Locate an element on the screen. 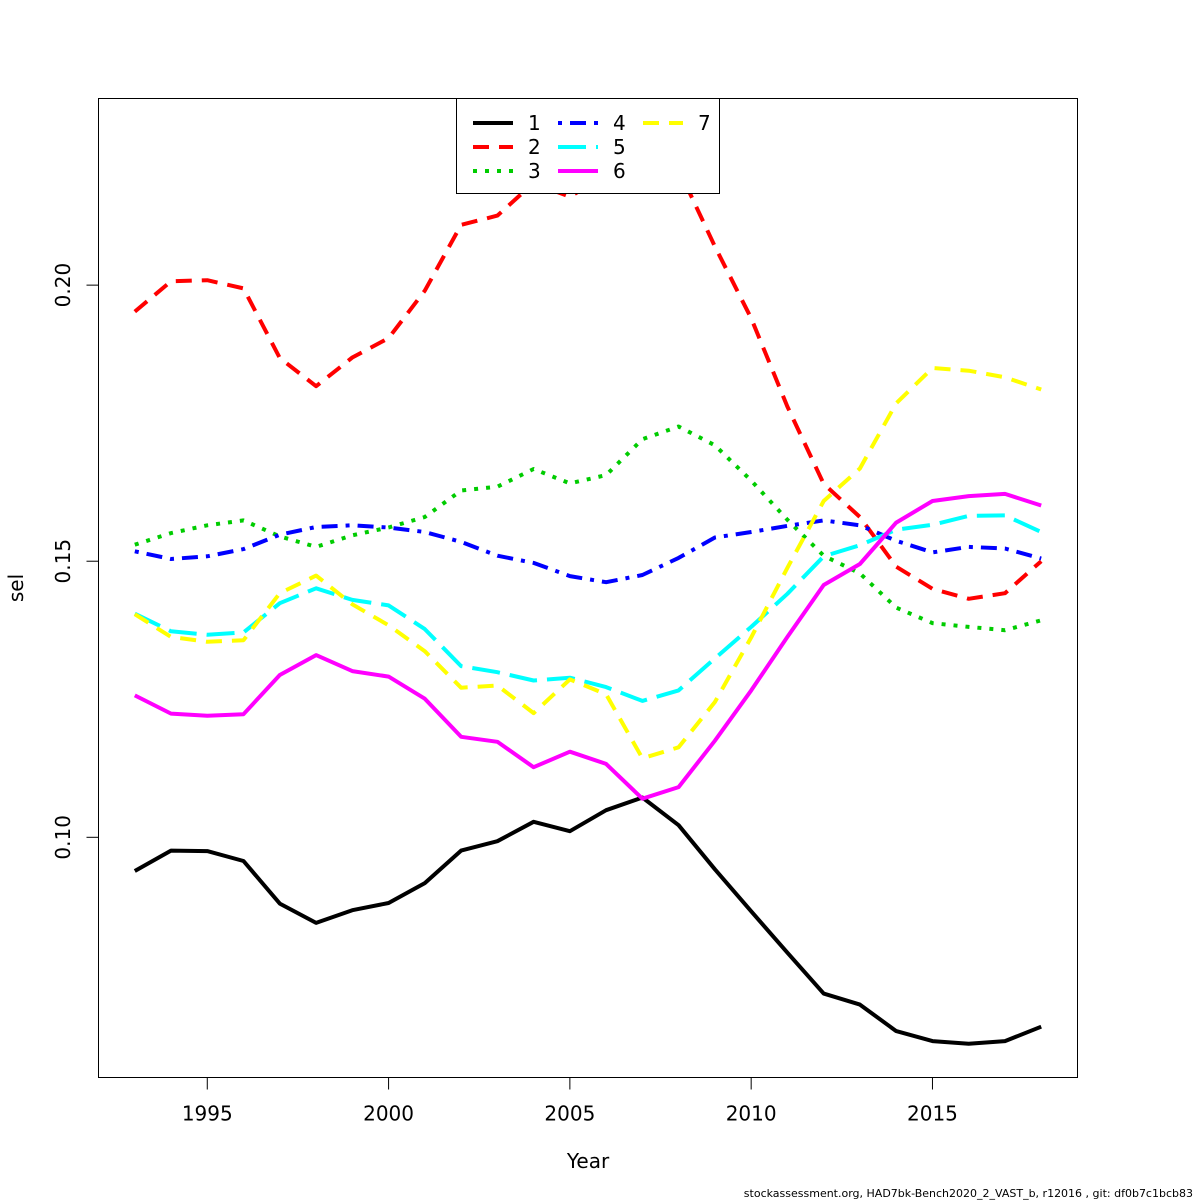 Image resolution: width=1200 pixels, height=1200 pixels. y-axis: 0.10 0.15 0.20 is located at coordinates (75, 561).